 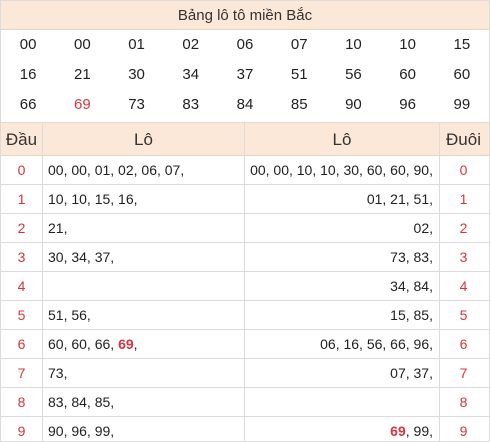 What do you see at coordinates (245, 15) in the screenshot?
I see `table-title: Bảng lô tô miền Bắc` at bounding box center [245, 15].